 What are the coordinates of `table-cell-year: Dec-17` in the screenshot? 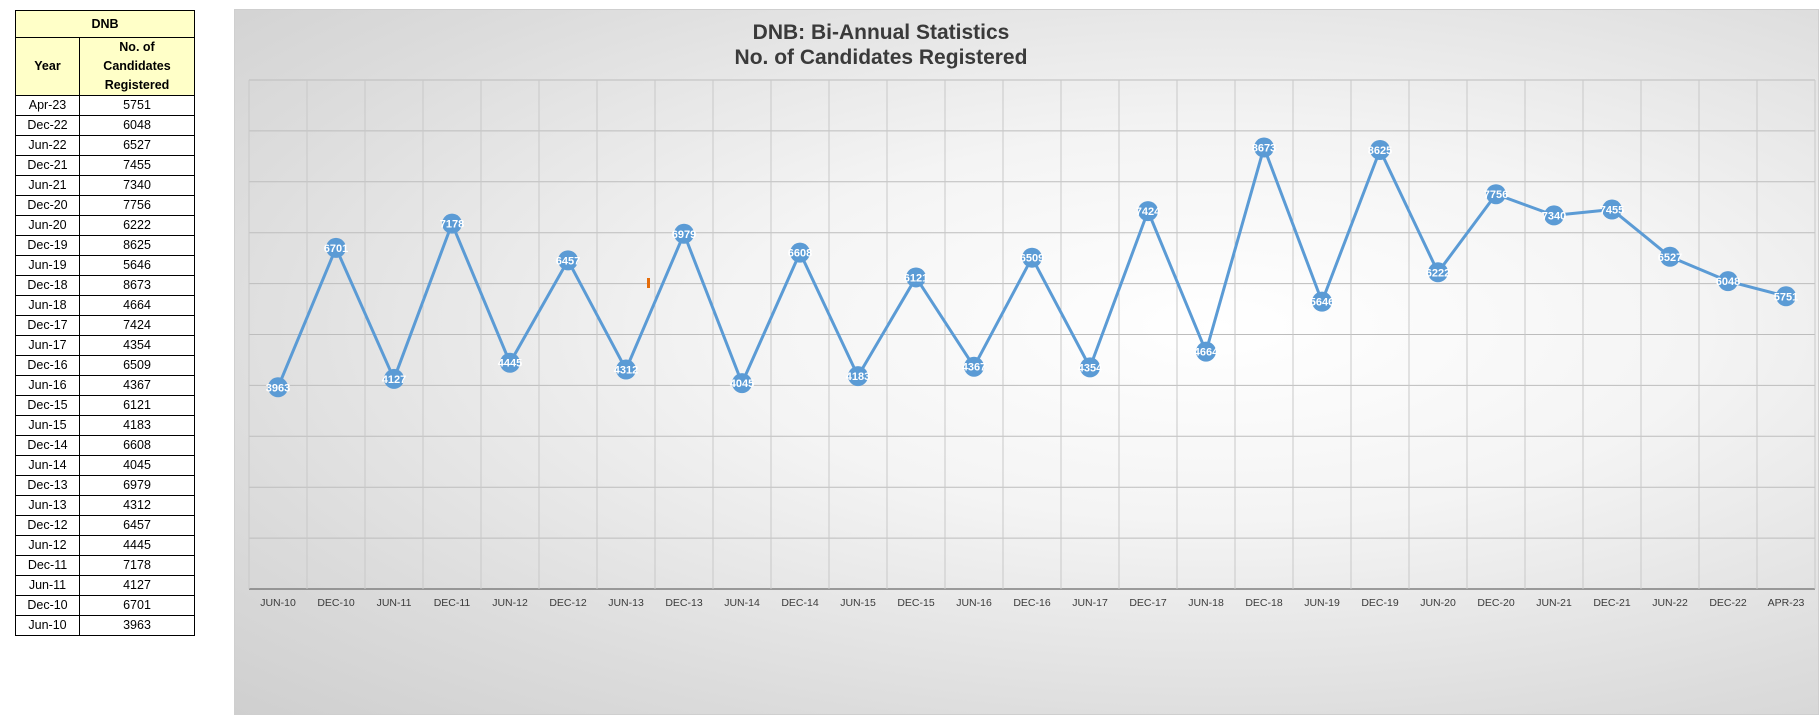 It's located at (47, 325).